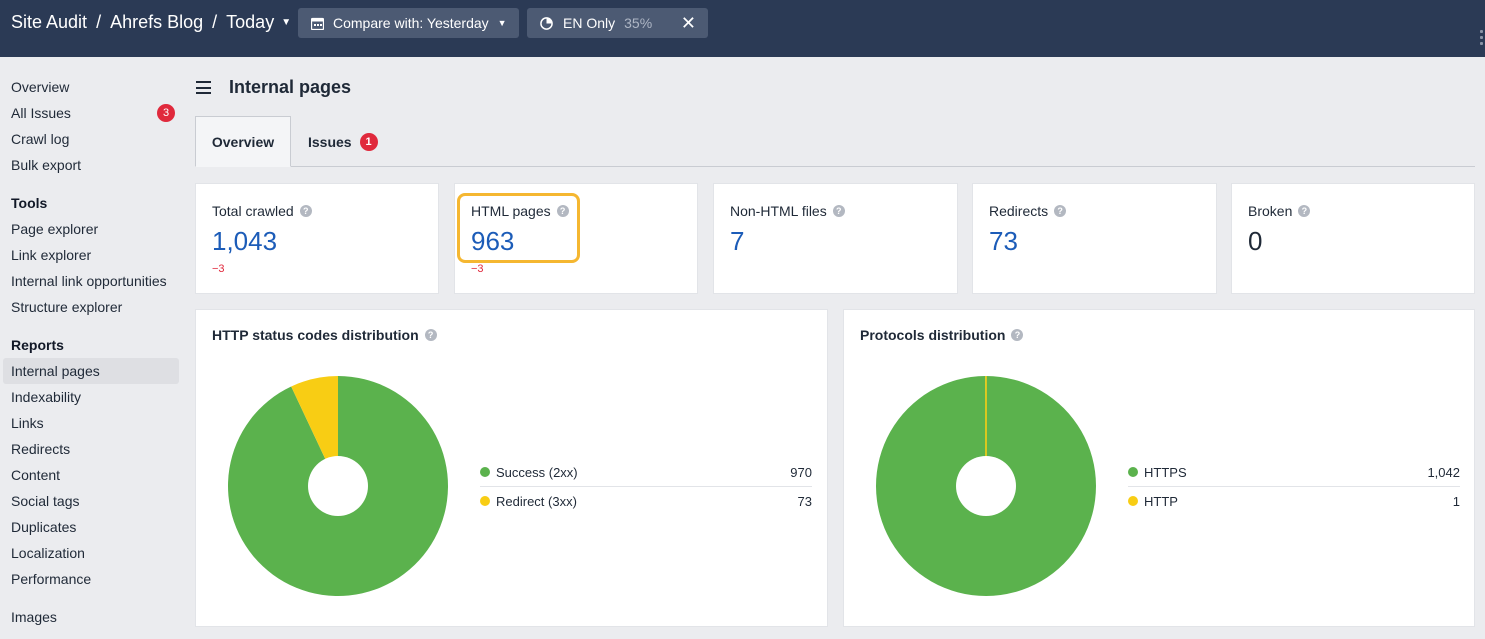  What do you see at coordinates (493, 241) in the screenshot?
I see `stat-value: 963` at bounding box center [493, 241].